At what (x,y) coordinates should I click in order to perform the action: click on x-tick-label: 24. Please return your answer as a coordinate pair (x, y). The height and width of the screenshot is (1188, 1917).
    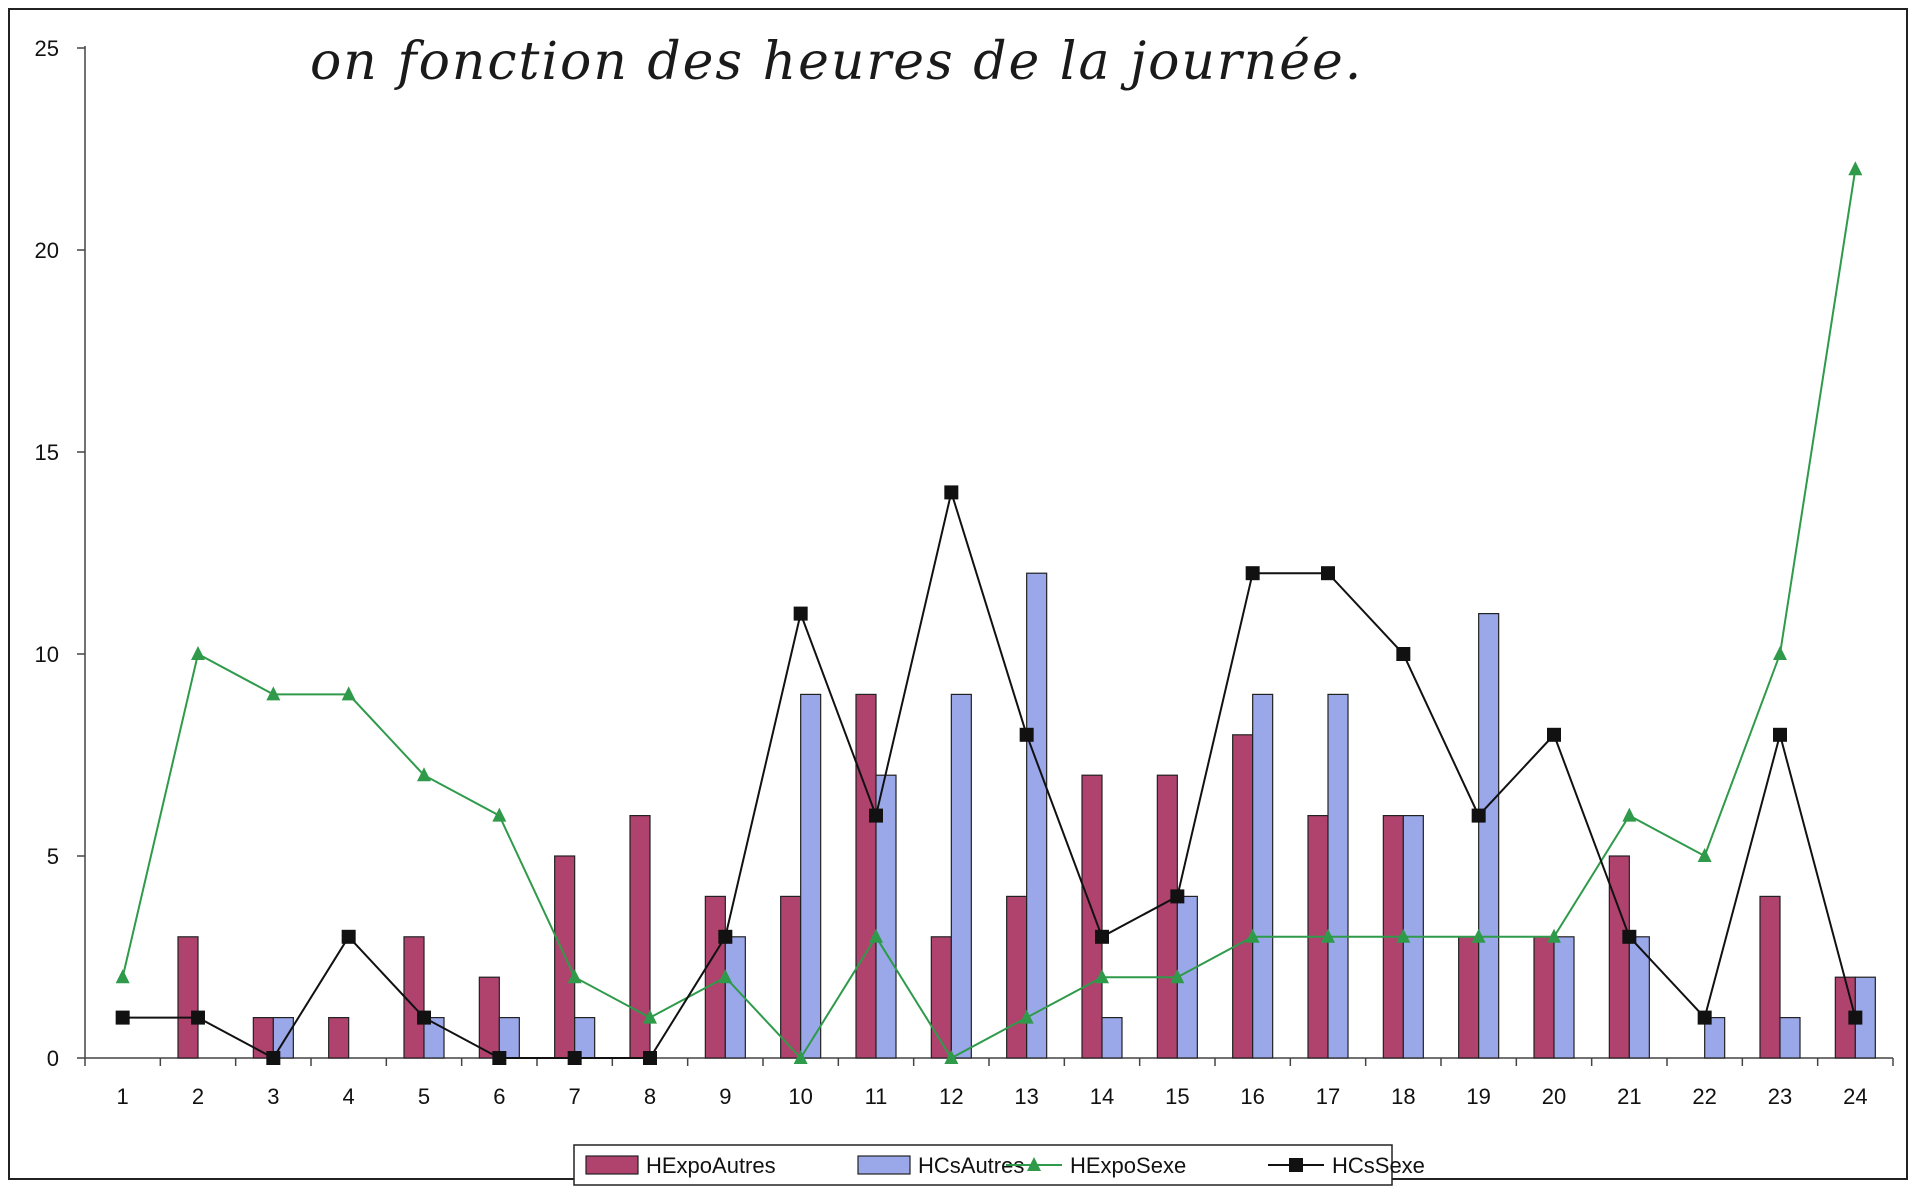
    Looking at the image, I should click on (1855, 1096).